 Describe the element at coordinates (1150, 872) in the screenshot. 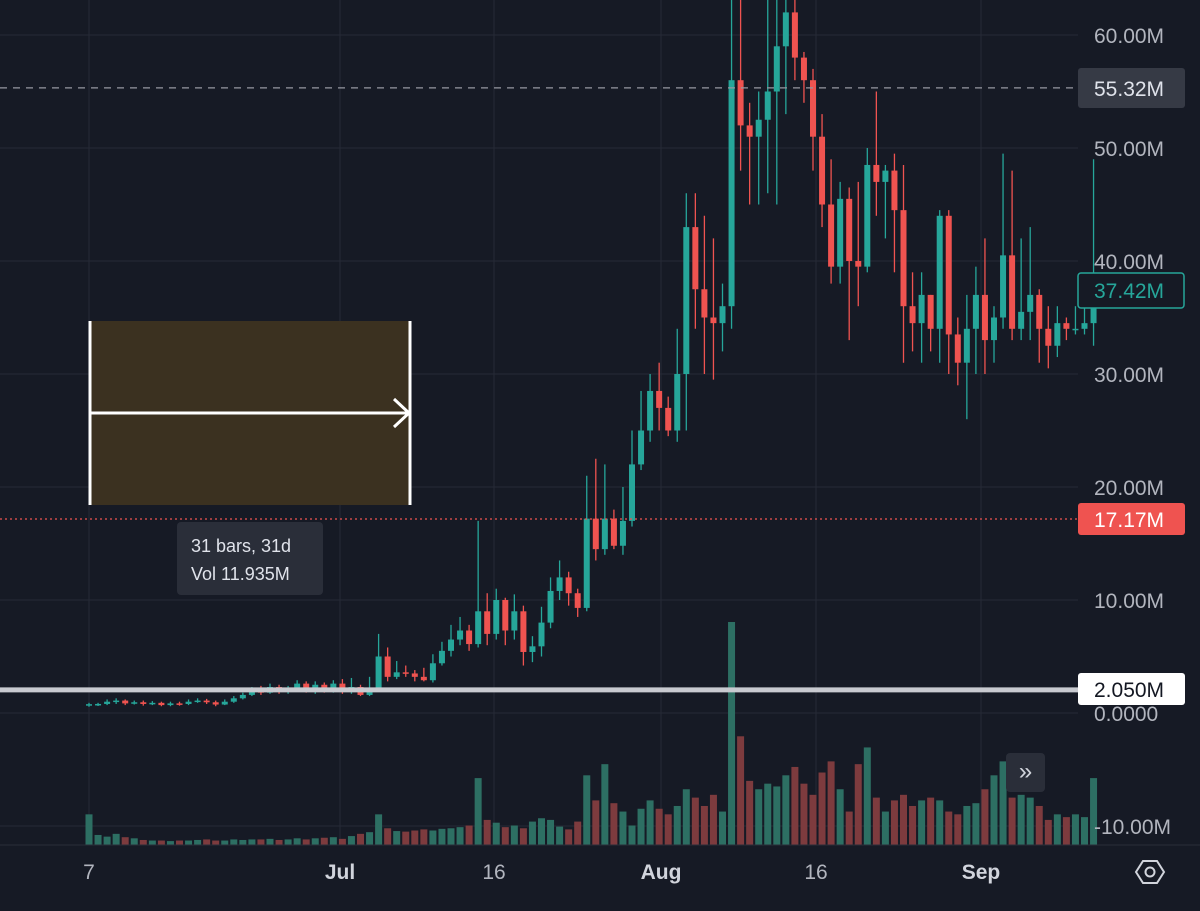

I see `chart-settings-hexagon-icon` at that location.